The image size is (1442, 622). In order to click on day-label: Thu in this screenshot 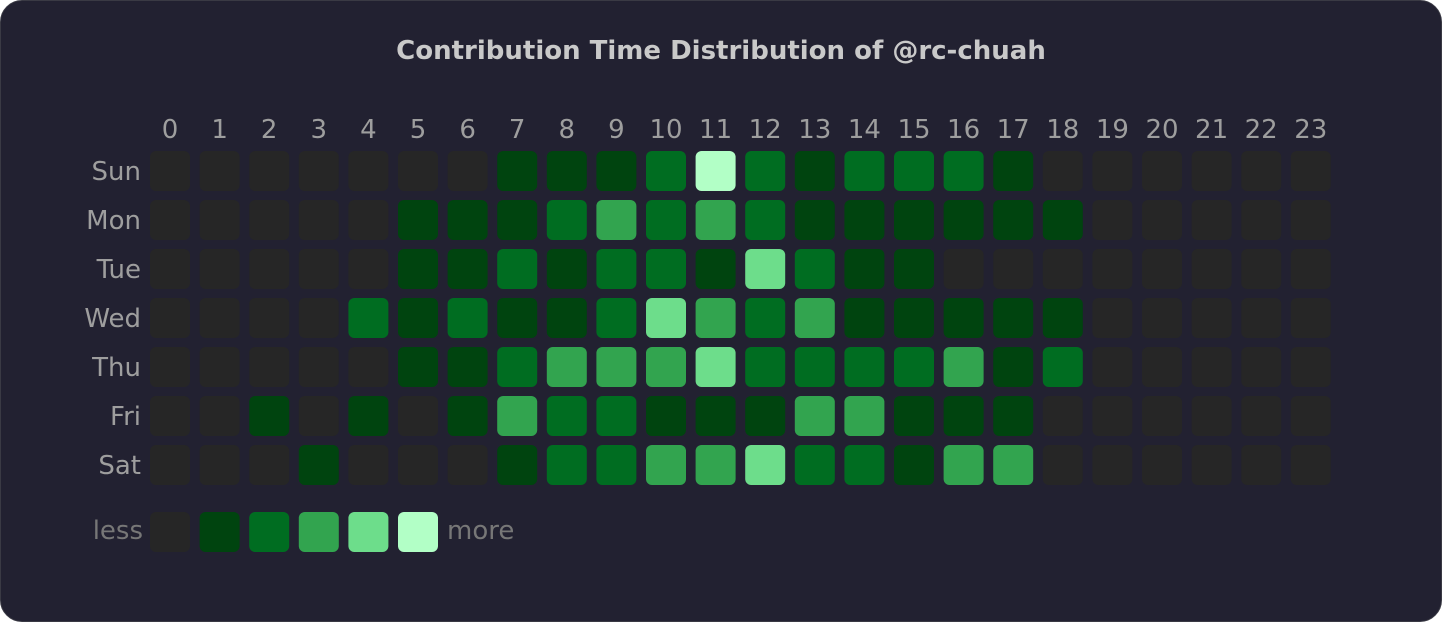, I will do `click(116, 368)`.